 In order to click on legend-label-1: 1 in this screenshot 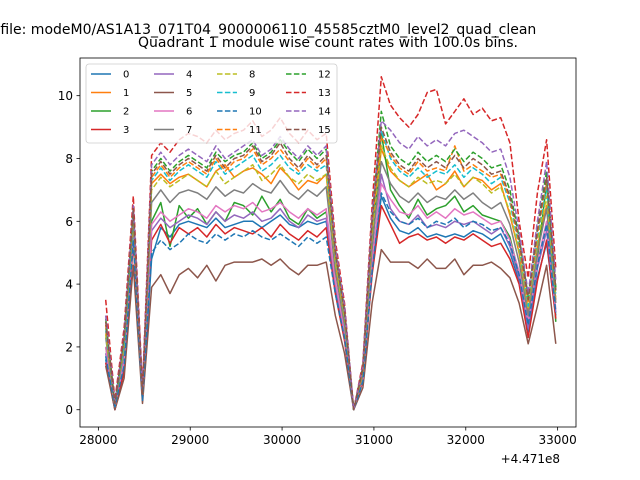, I will do `click(126, 93)`.